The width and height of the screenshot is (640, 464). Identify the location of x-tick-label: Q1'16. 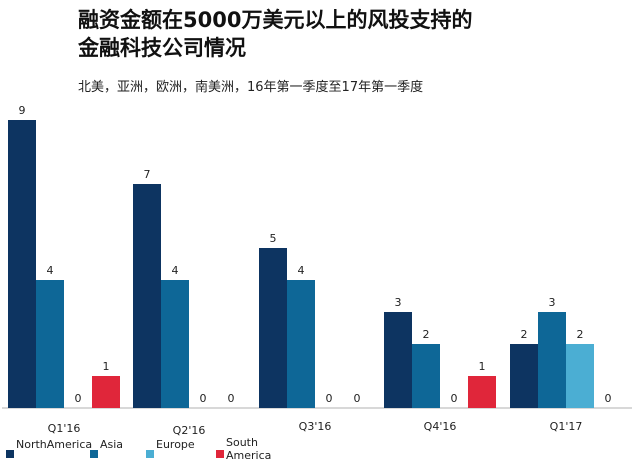
(64, 428).